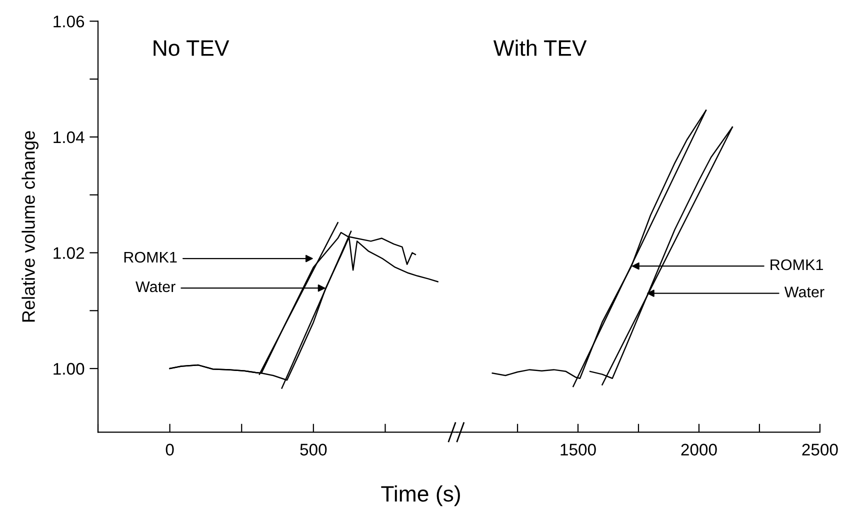  What do you see at coordinates (540, 48) in the screenshot?
I see `annotation: With TEV` at bounding box center [540, 48].